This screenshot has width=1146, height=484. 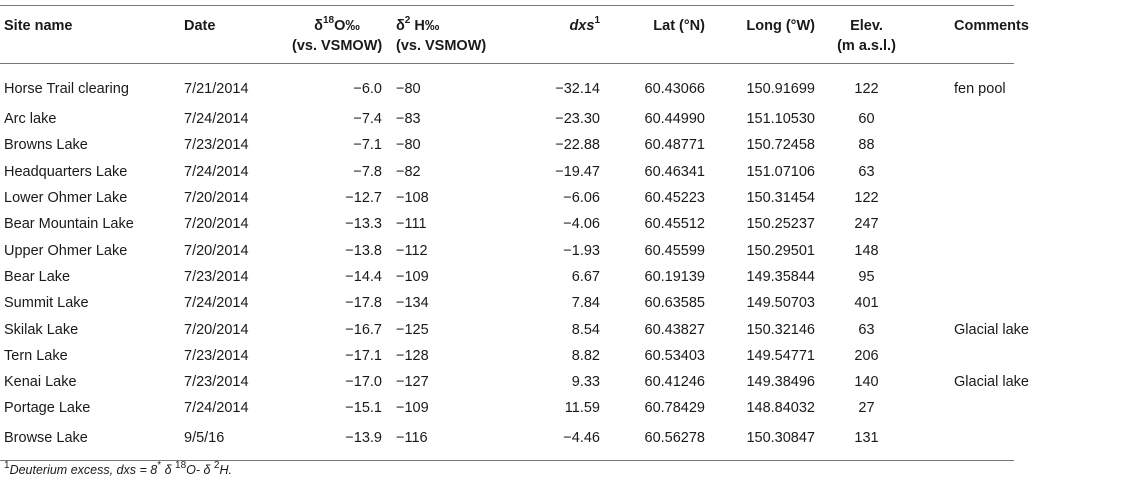 What do you see at coordinates (66, 89) in the screenshot?
I see `cell-site: Horse Trail clearing` at bounding box center [66, 89].